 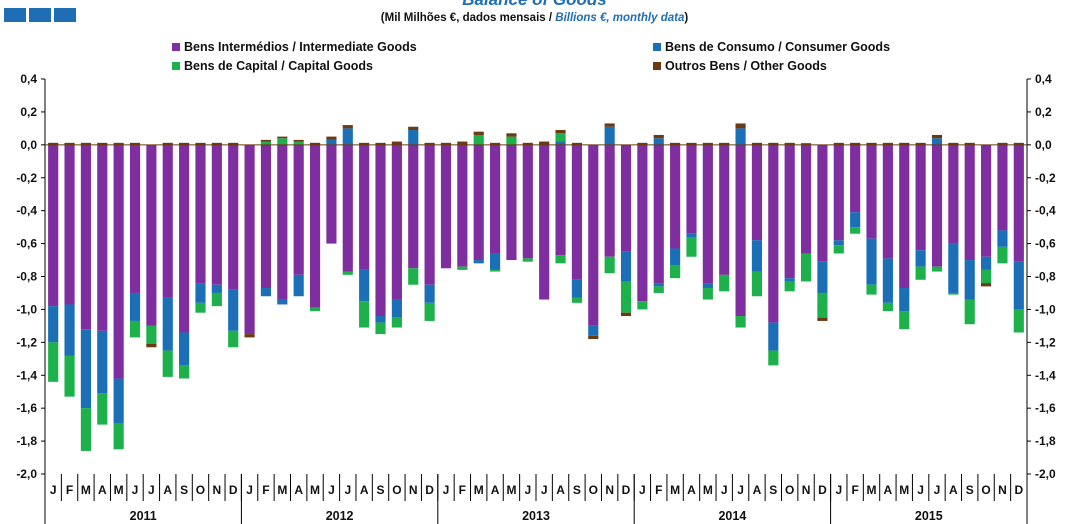 I want to click on year-label: 2015, so click(x=929, y=516).